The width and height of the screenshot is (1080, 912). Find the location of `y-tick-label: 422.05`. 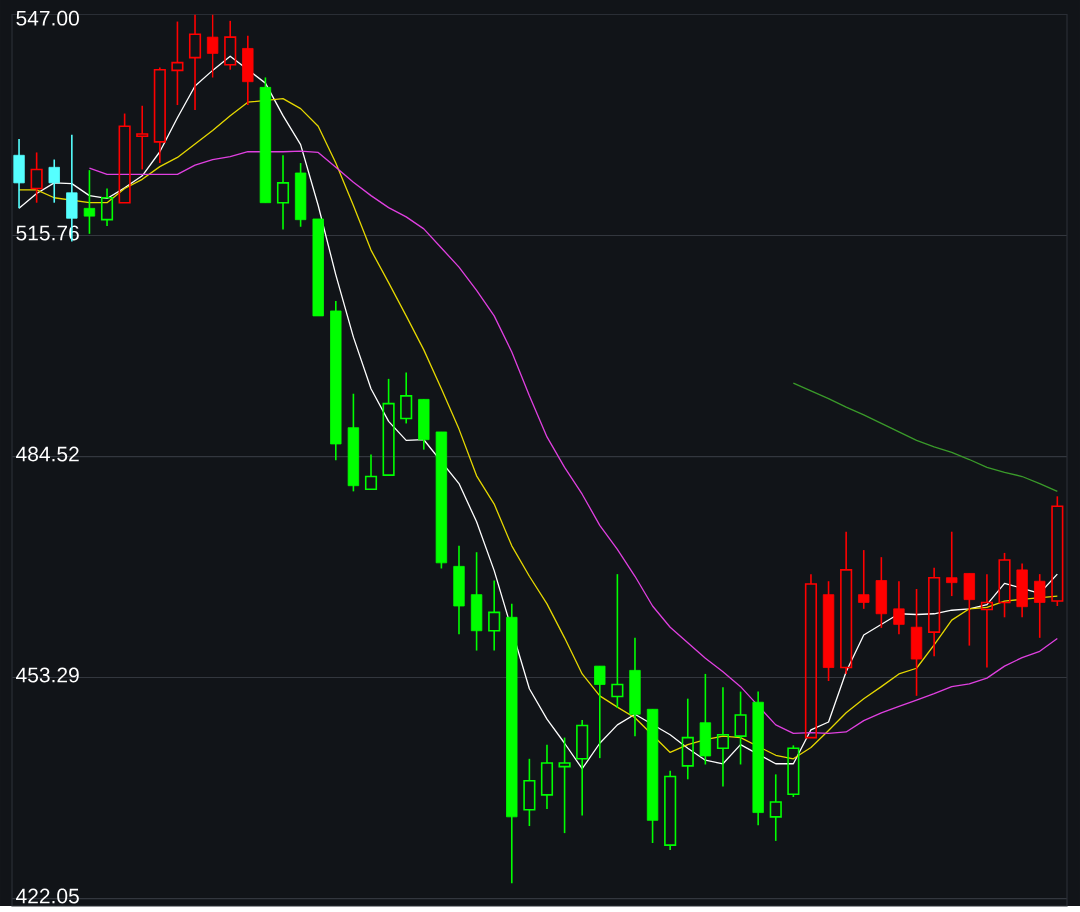

y-tick-label: 422.05 is located at coordinates (47, 896).